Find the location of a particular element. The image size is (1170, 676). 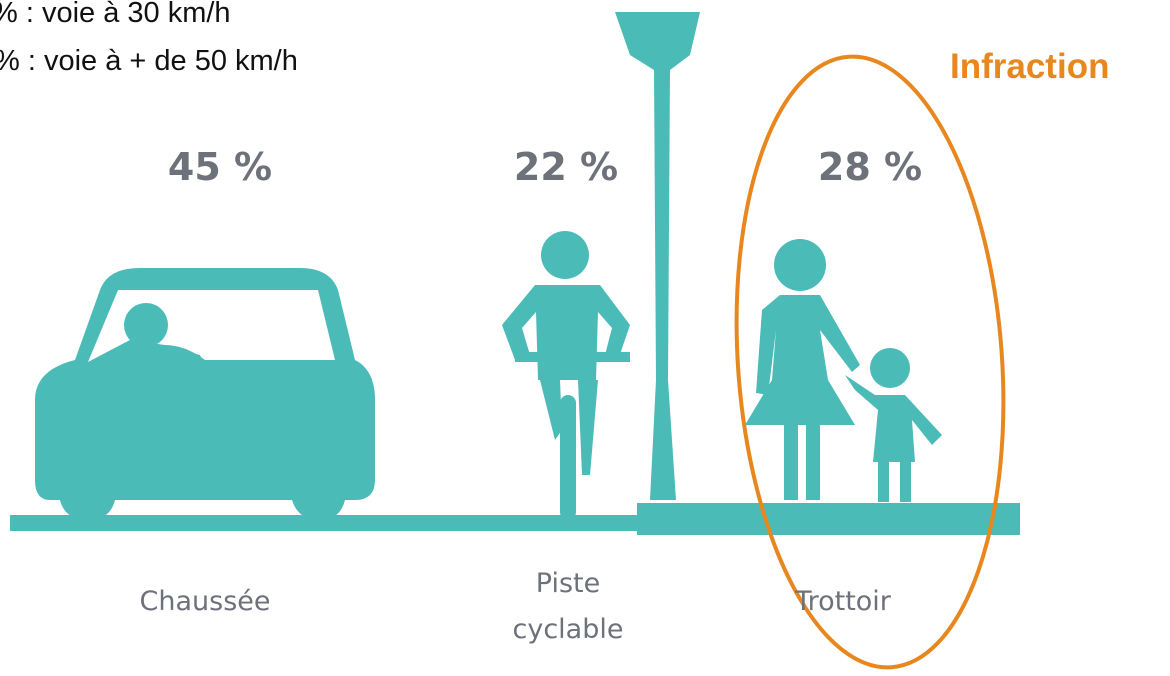

header-line: % : voie à 30 km/h is located at coordinates (115, 14).